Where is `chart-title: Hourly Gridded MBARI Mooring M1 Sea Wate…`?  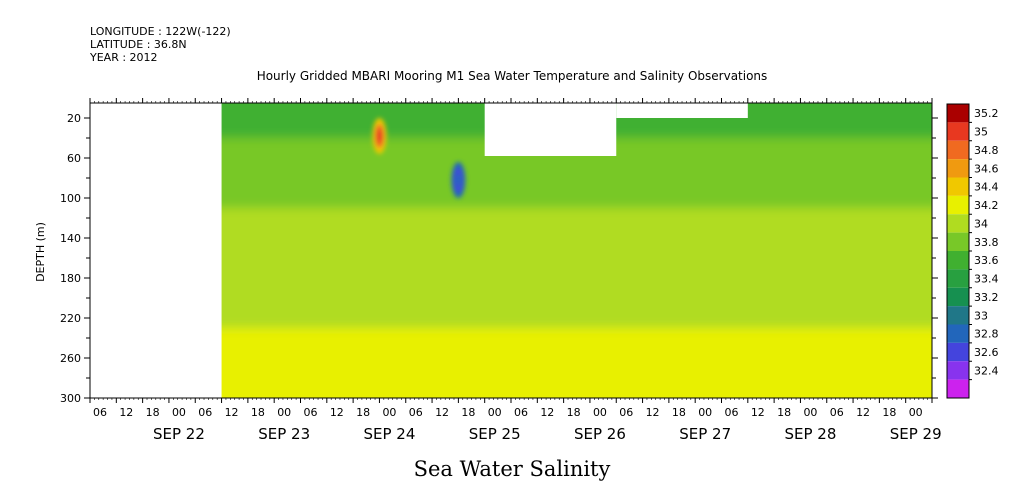 chart-title: Hourly Gridded MBARI Mooring M1 Sea Wate… is located at coordinates (512, 76).